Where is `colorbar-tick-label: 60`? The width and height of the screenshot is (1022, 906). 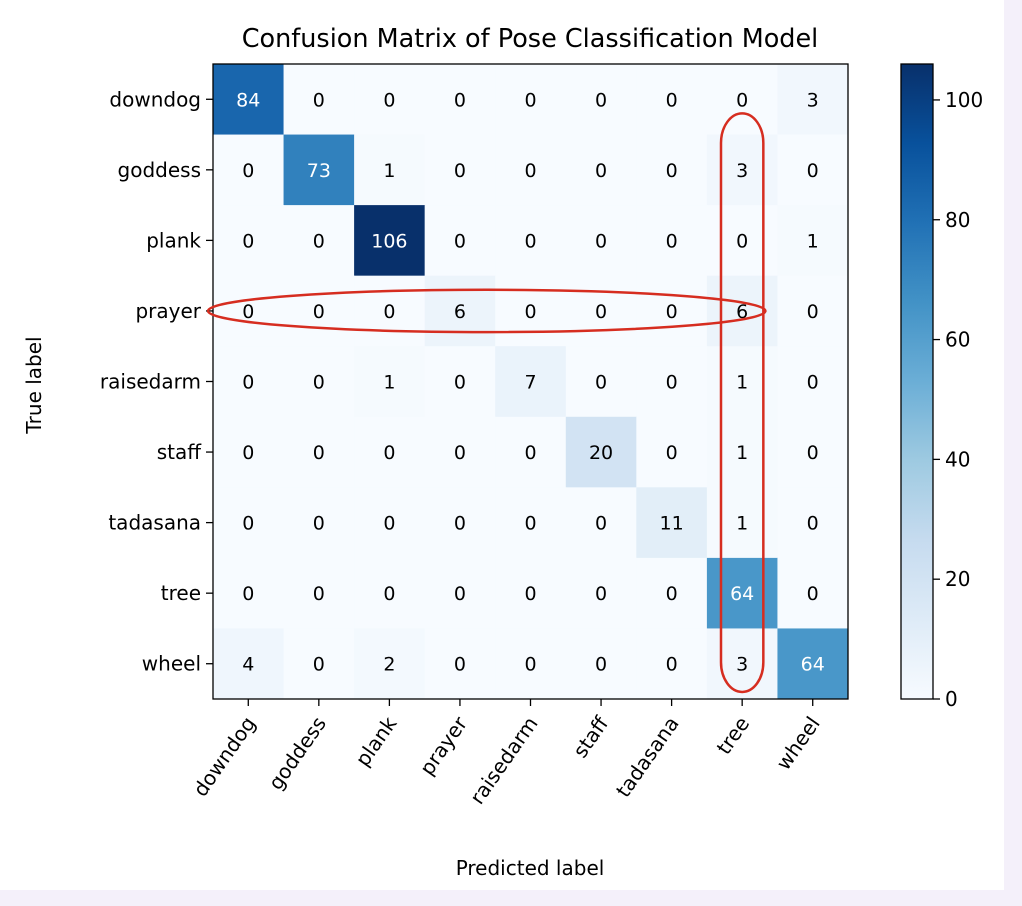 colorbar-tick-label: 60 is located at coordinates (957, 340).